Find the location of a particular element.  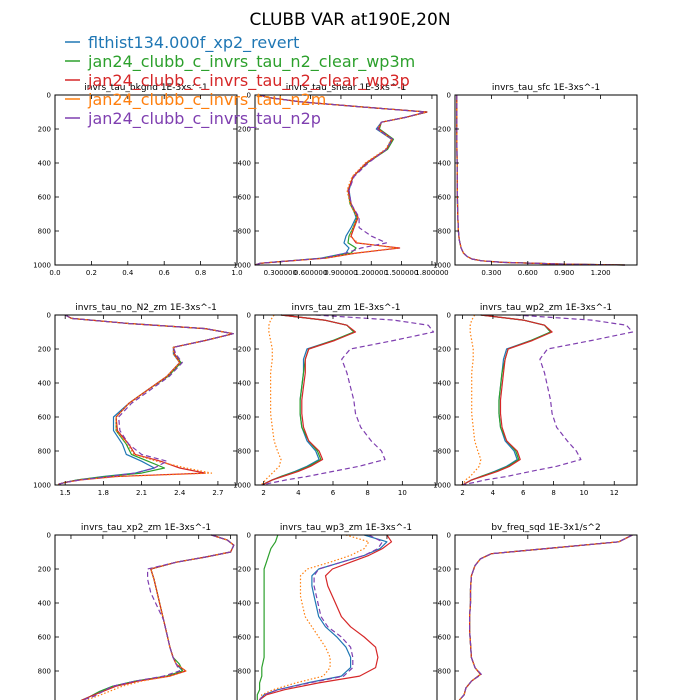

x-tick-label: 0.4 is located at coordinates (128, 273).